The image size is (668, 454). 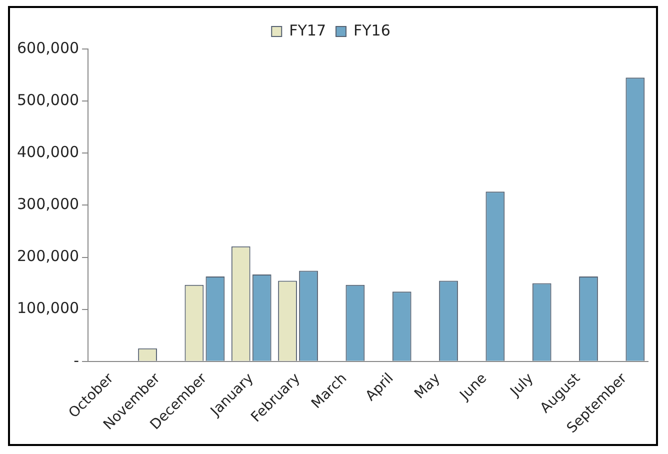 I want to click on y-tick-label: 100,000, so click(x=48, y=308).